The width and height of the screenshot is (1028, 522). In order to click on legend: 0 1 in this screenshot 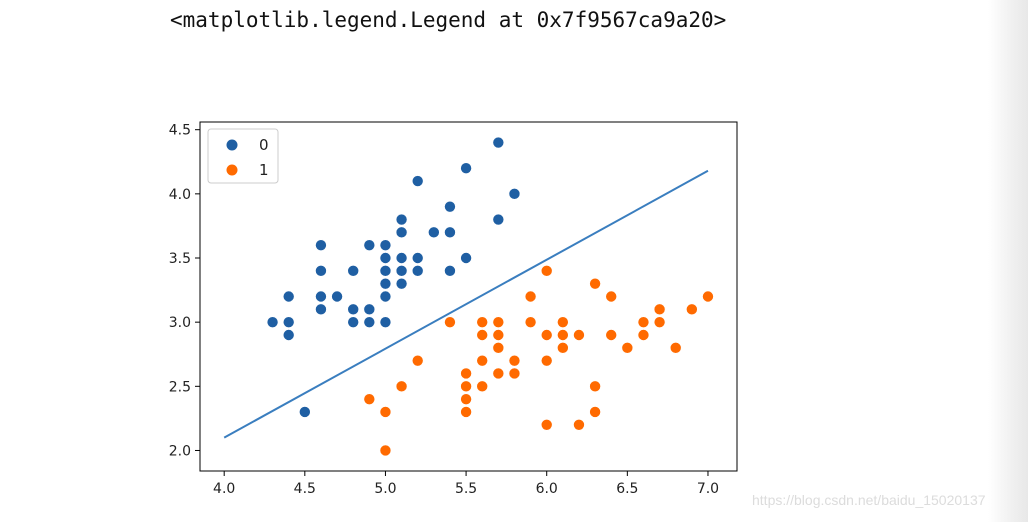, I will do `click(243, 156)`.